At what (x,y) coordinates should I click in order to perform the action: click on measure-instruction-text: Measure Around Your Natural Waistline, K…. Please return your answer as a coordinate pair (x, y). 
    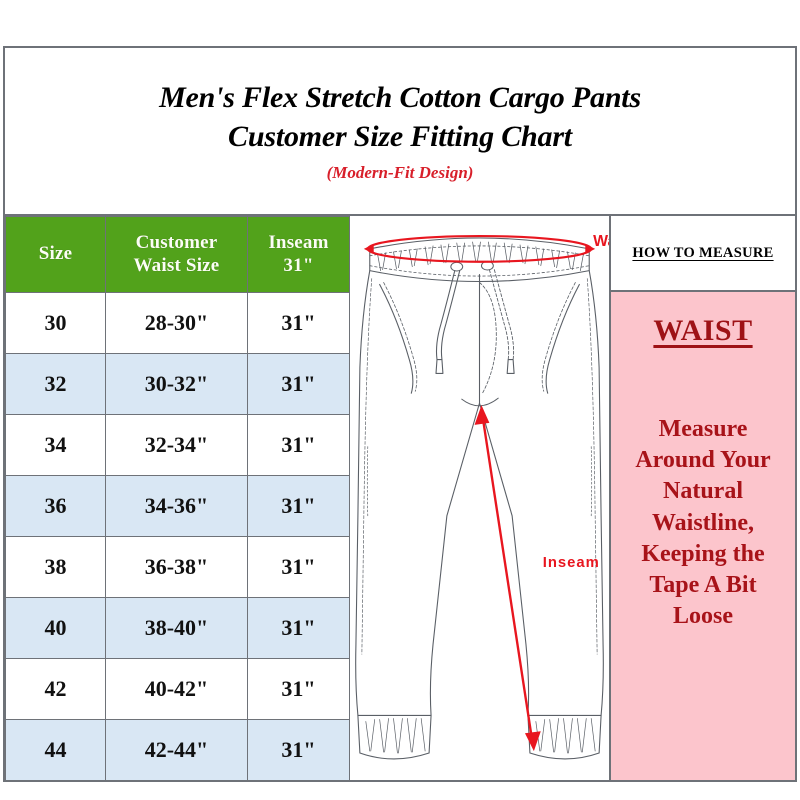
    Looking at the image, I should click on (703, 523).